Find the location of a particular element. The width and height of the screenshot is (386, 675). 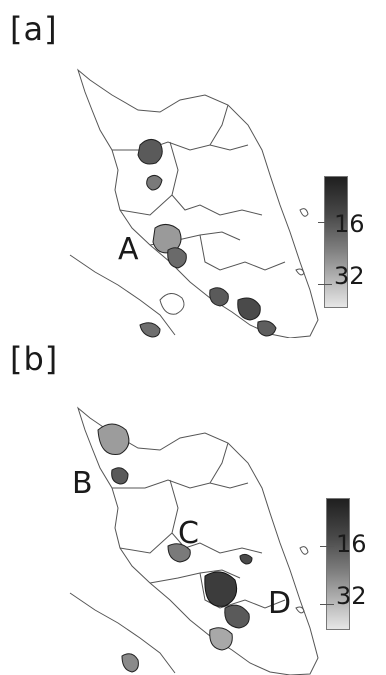

colorbar-label-32-a: 32 is located at coordinates (349, 276).